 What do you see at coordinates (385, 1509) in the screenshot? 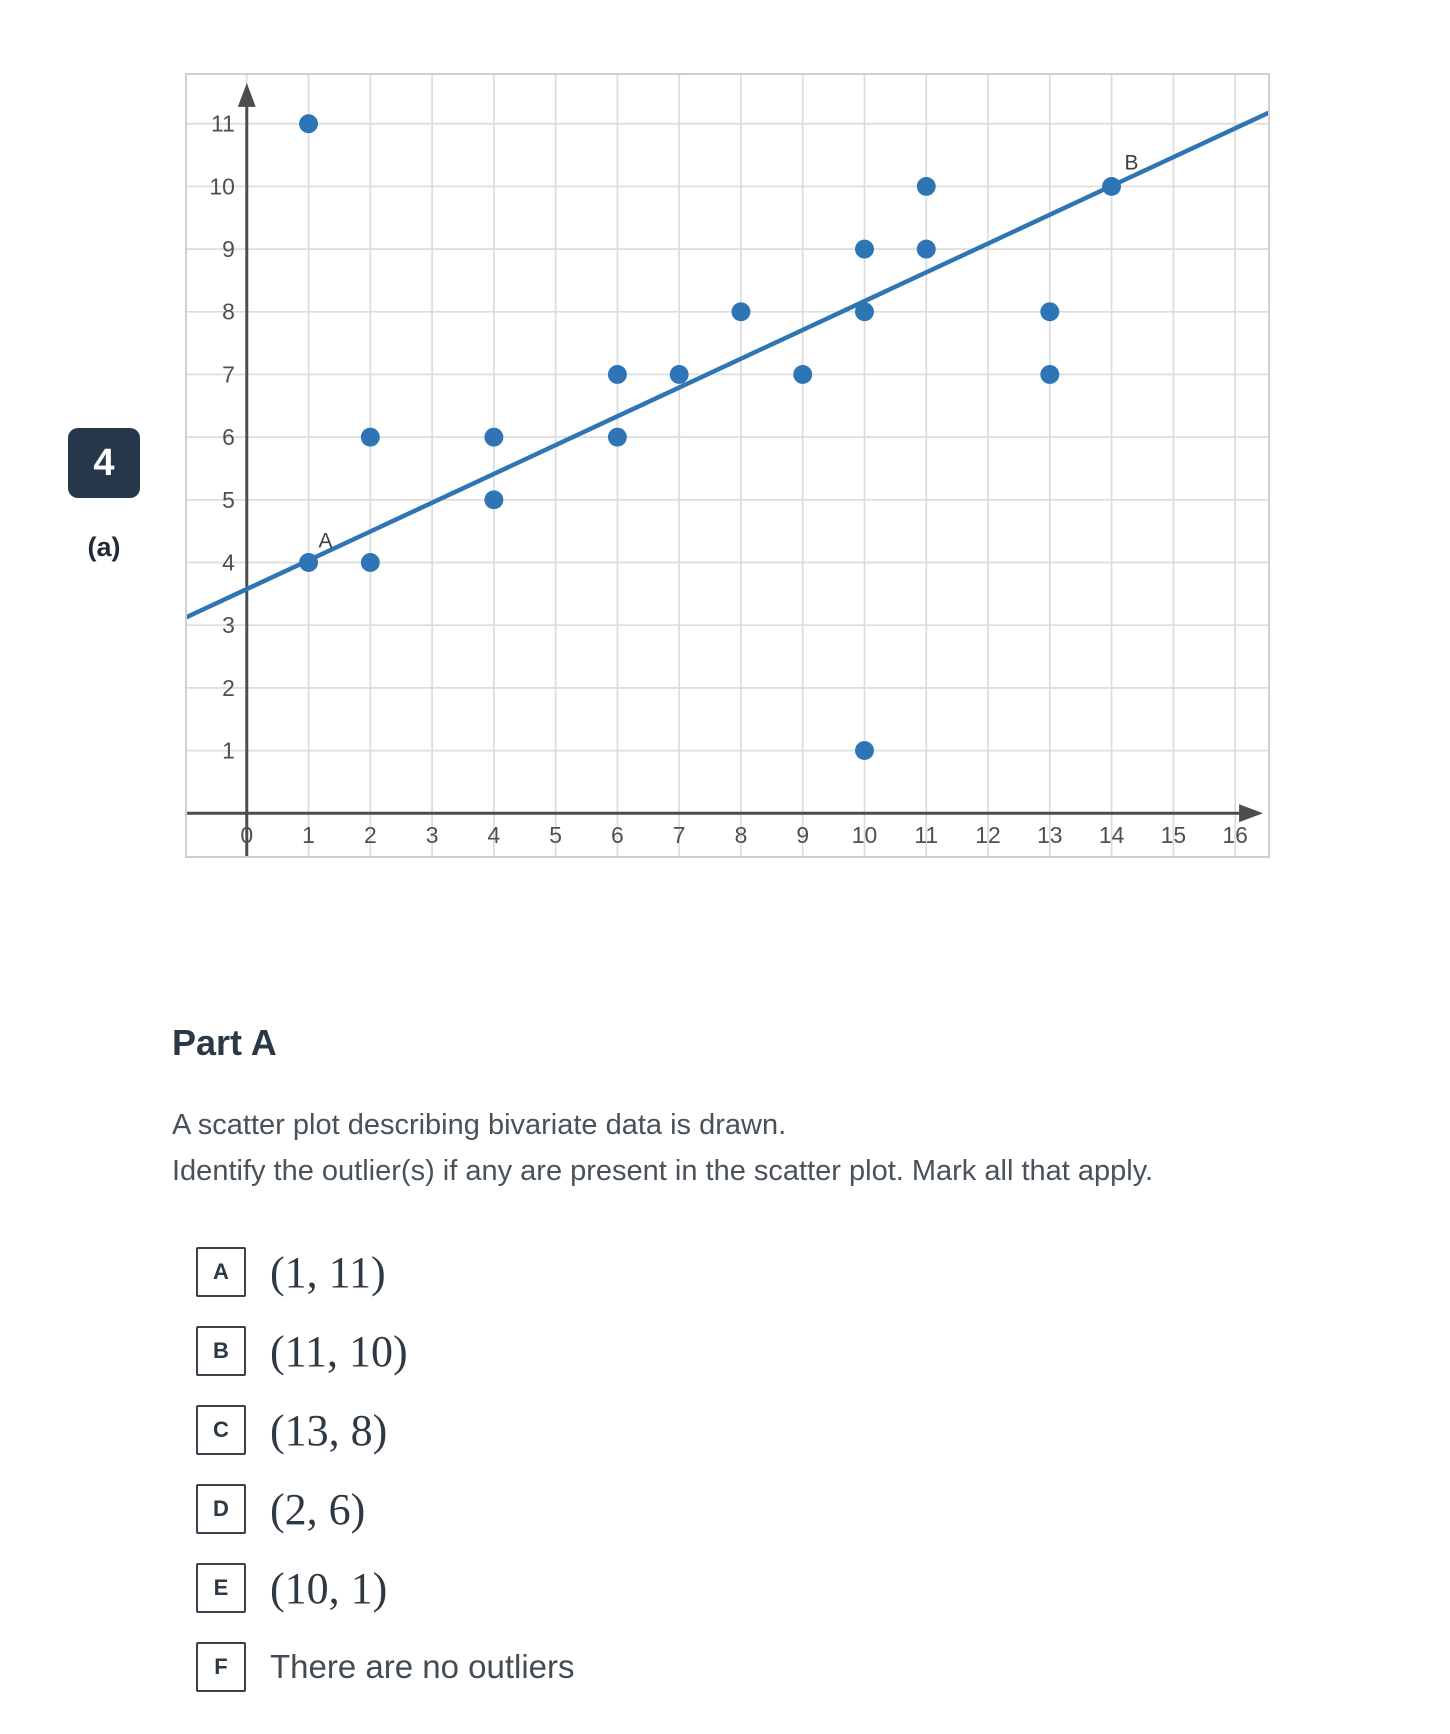
I see `option-row-d: D (2, 6)` at bounding box center [385, 1509].